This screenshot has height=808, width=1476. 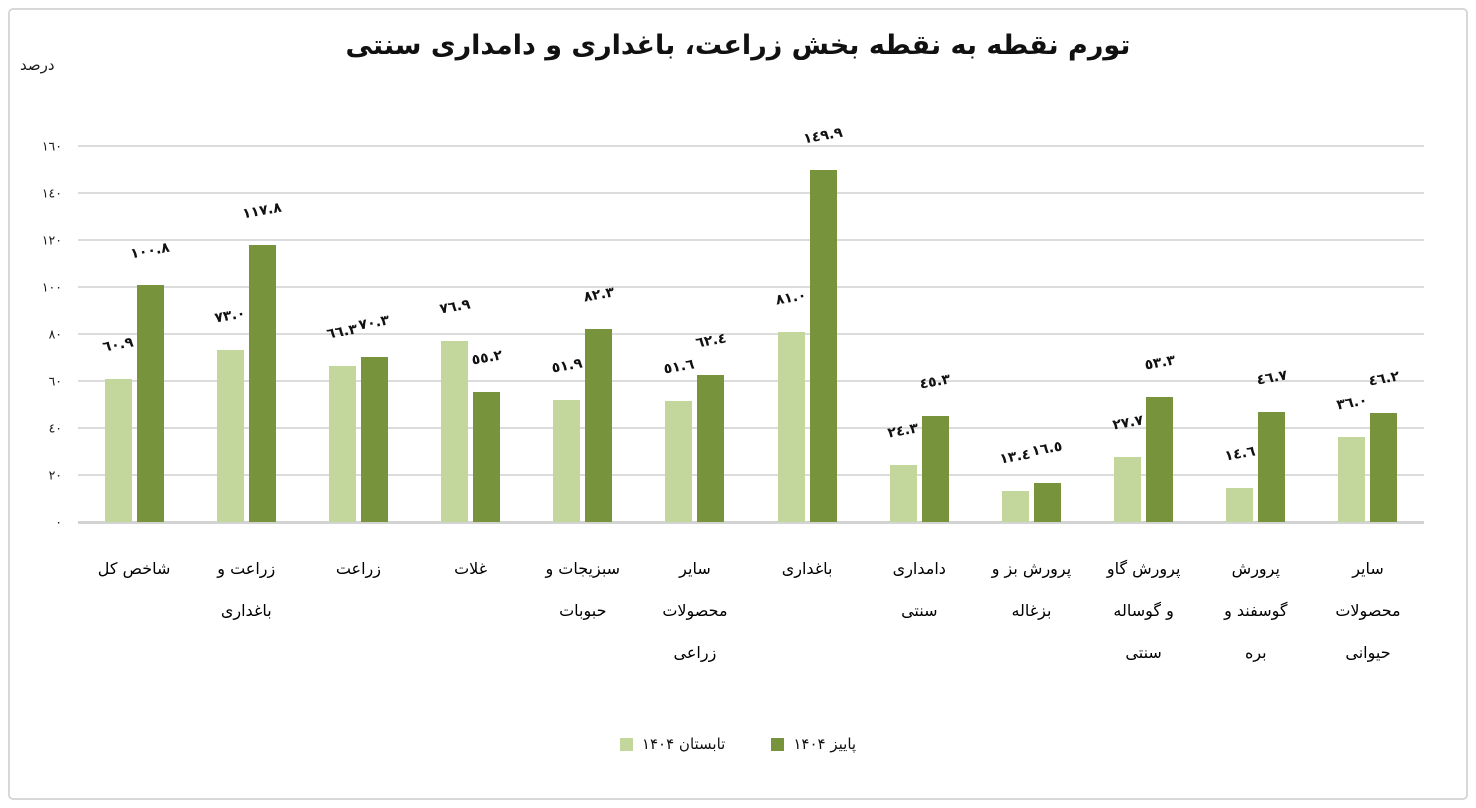 I want to click on legend: تابستان ۱۴۰۴ پاییز ۱۴۰۴, so click(x=738, y=744).